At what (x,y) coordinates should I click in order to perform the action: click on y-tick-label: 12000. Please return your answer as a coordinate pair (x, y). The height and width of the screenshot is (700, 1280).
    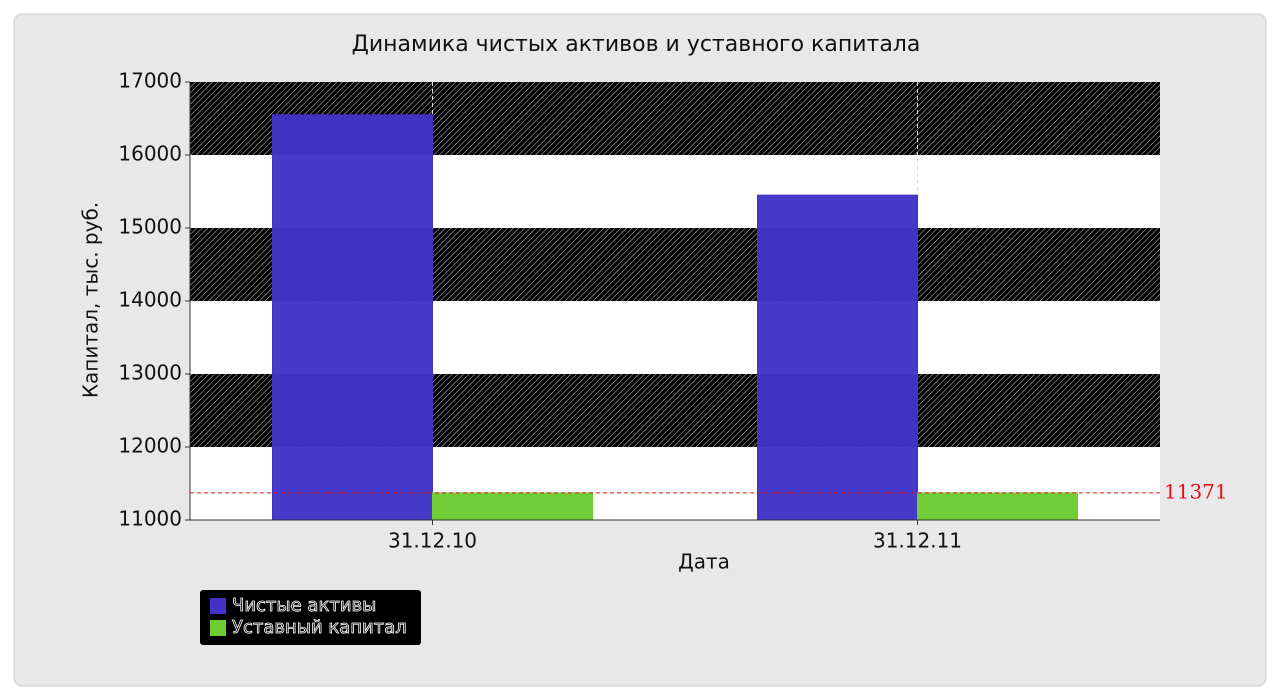
    Looking at the image, I should click on (150, 446).